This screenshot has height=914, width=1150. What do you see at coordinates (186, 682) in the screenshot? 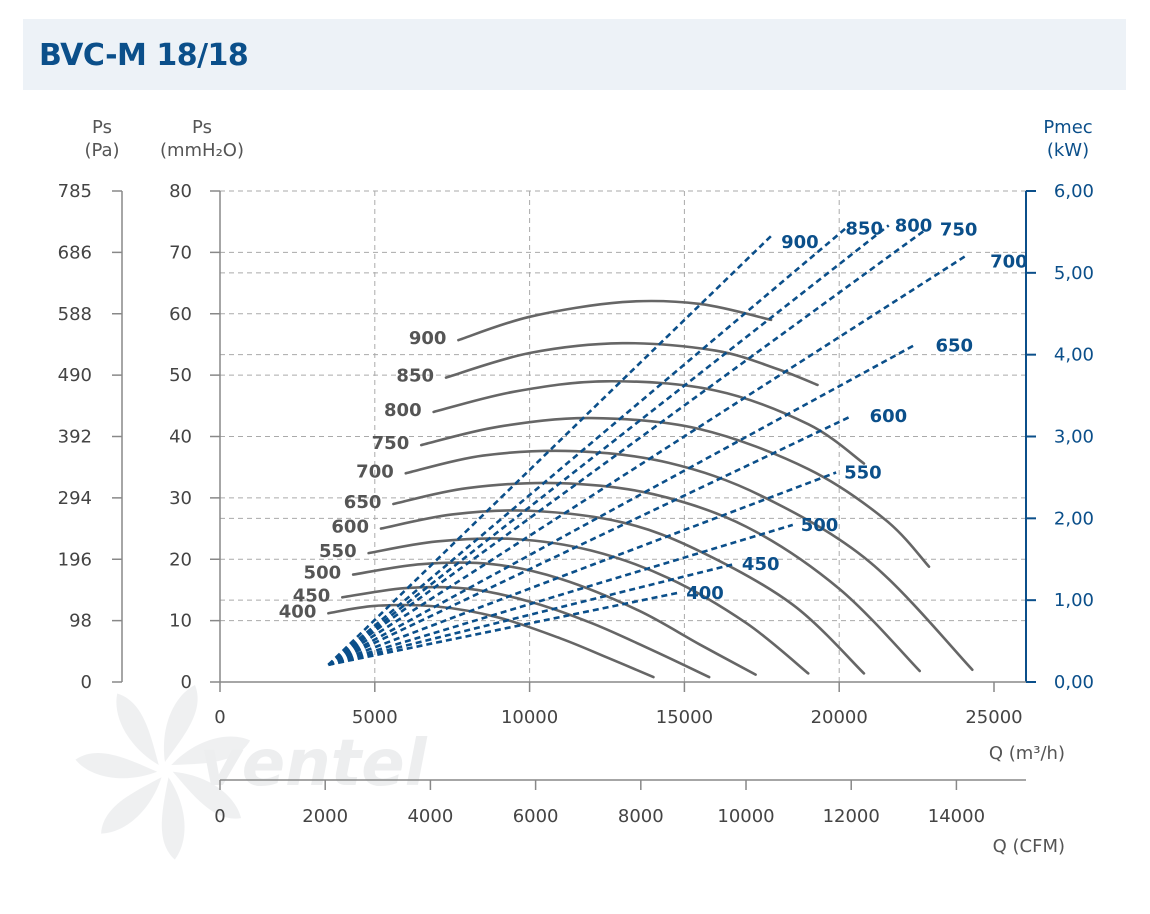
I see `tick-label-mm: 0` at bounding box center [186, 682].